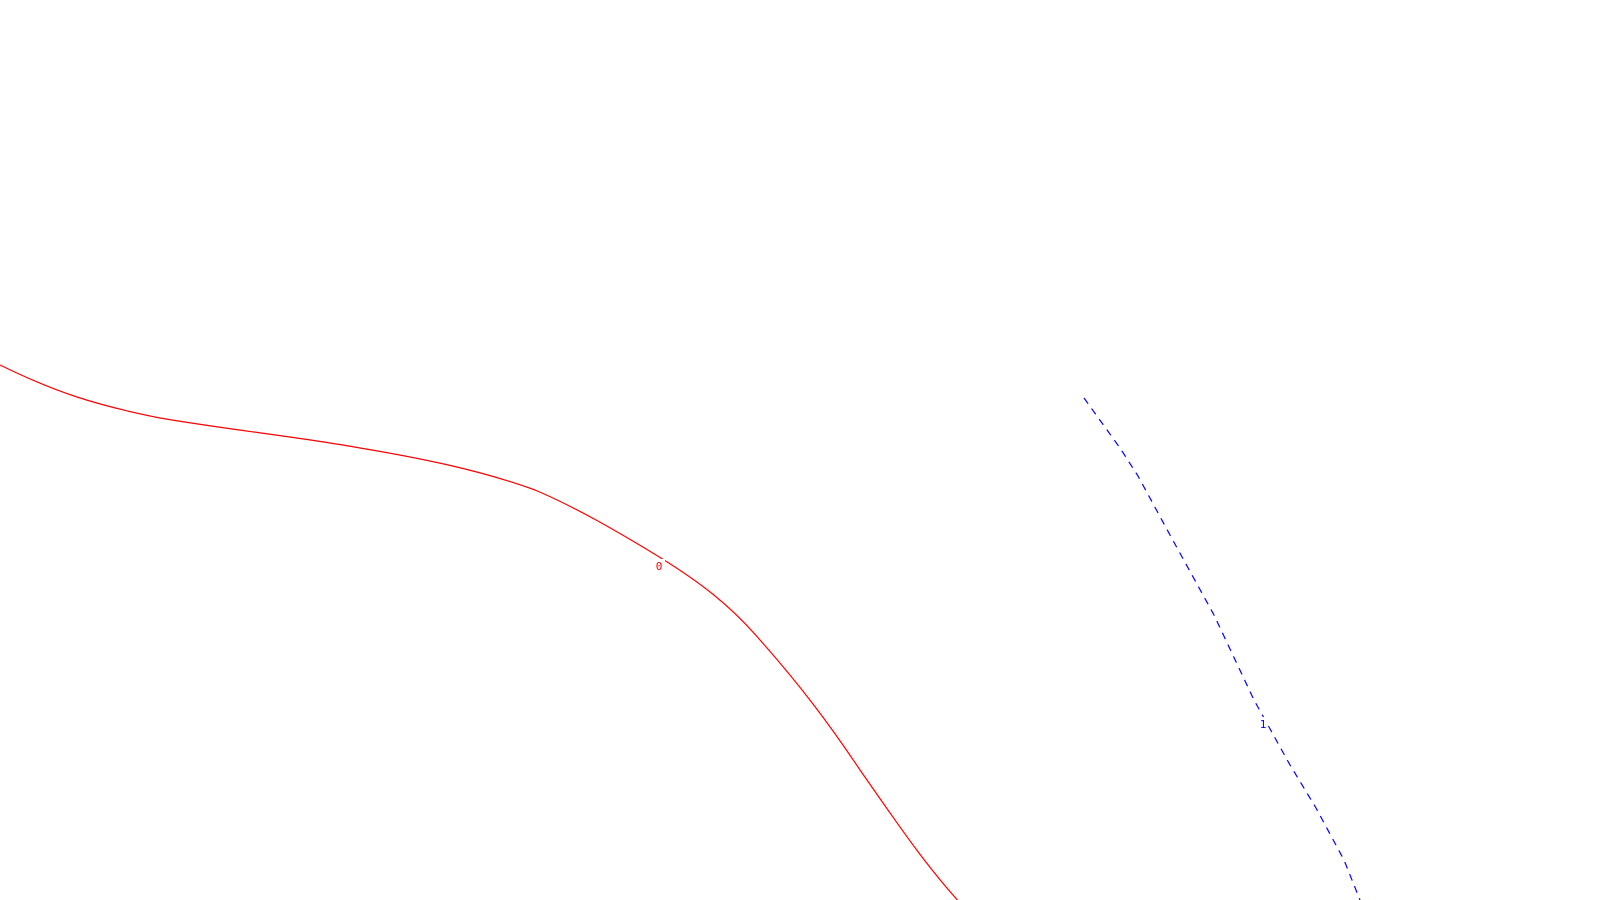 This screenshot has width=1600, height=900. I want to click on contour-label-1-bg, so click(1262, 723).